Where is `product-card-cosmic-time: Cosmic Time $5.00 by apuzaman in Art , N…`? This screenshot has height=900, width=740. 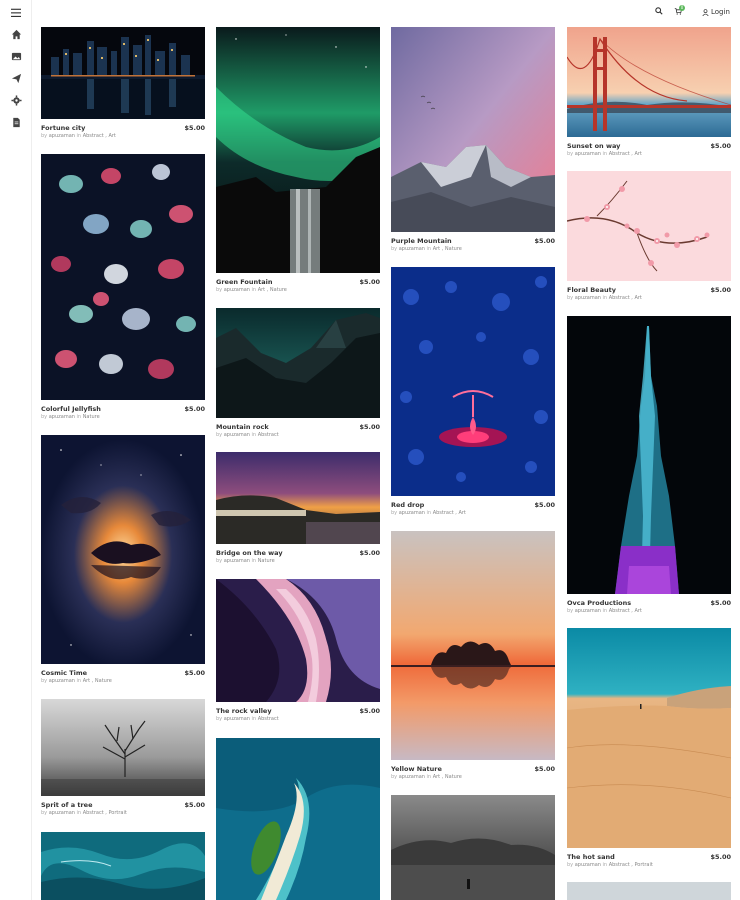 product-card-cosmic-time: Cosmic Time $5.00 by apuzaman in Art , N… is located at coordinates (123, 559).